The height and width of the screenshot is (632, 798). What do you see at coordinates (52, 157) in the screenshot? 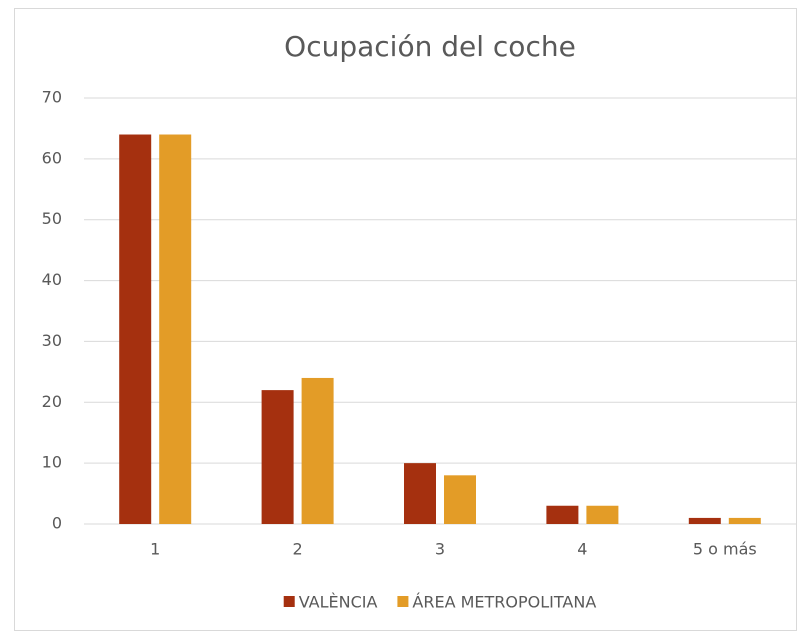
I see `y-tick-label: 60` at bounding box center [52, 157].